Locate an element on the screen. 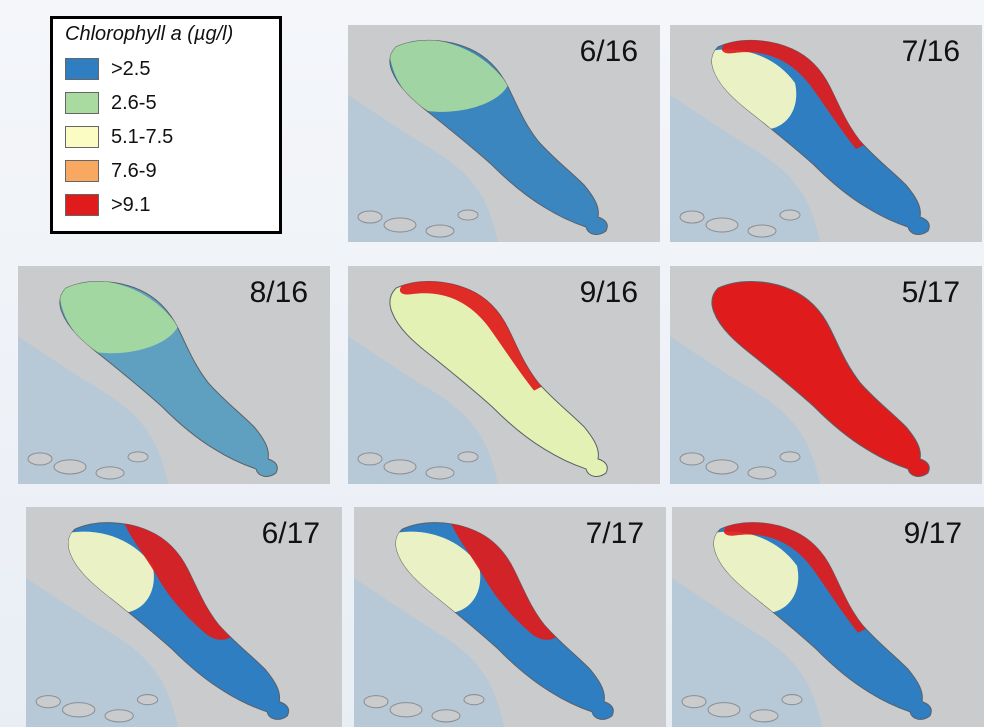  map-panel: 8/16 is located at coordinates (174, 375).